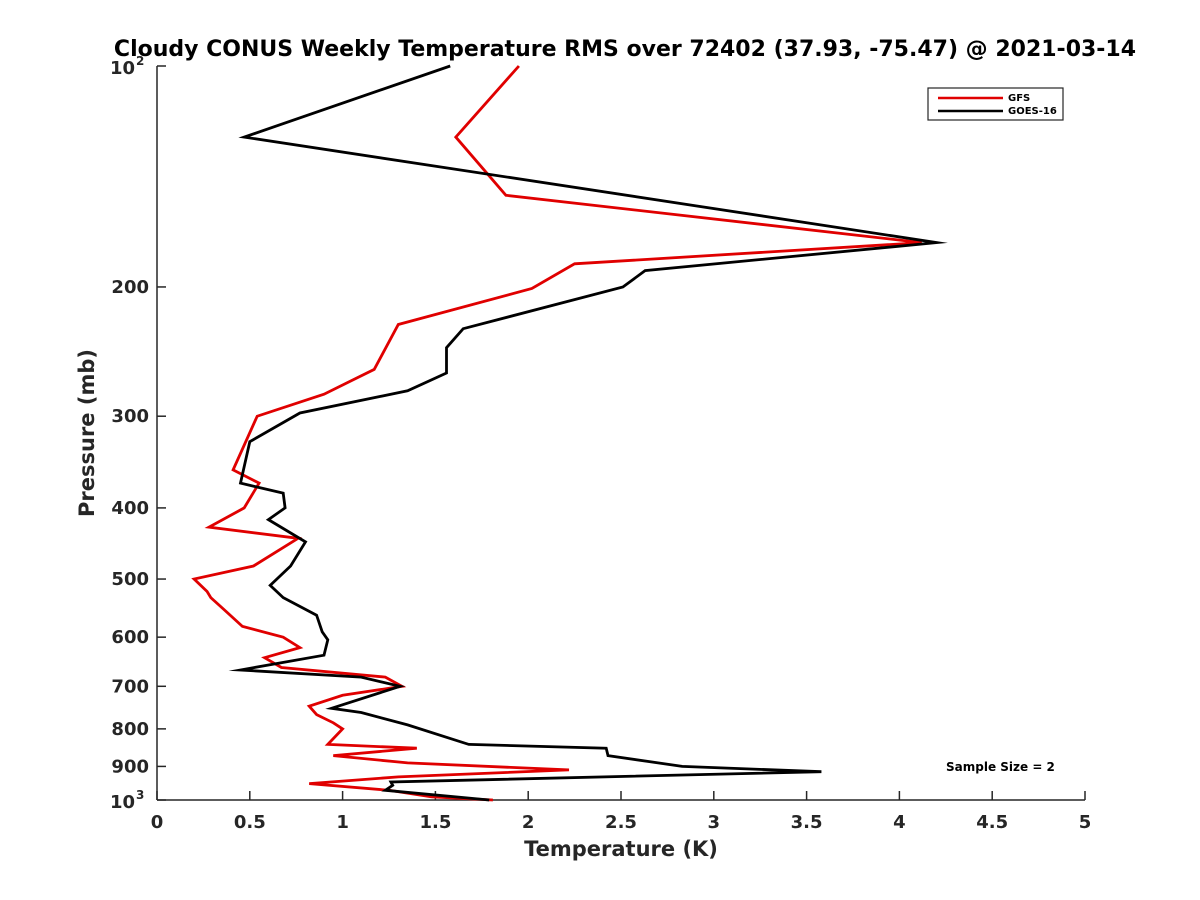 The height and width of the screenshot is (900, 1200). Describe the element at coordinates (130, 416) in the screenshot. I see `y-tick-label: 300` at that location.